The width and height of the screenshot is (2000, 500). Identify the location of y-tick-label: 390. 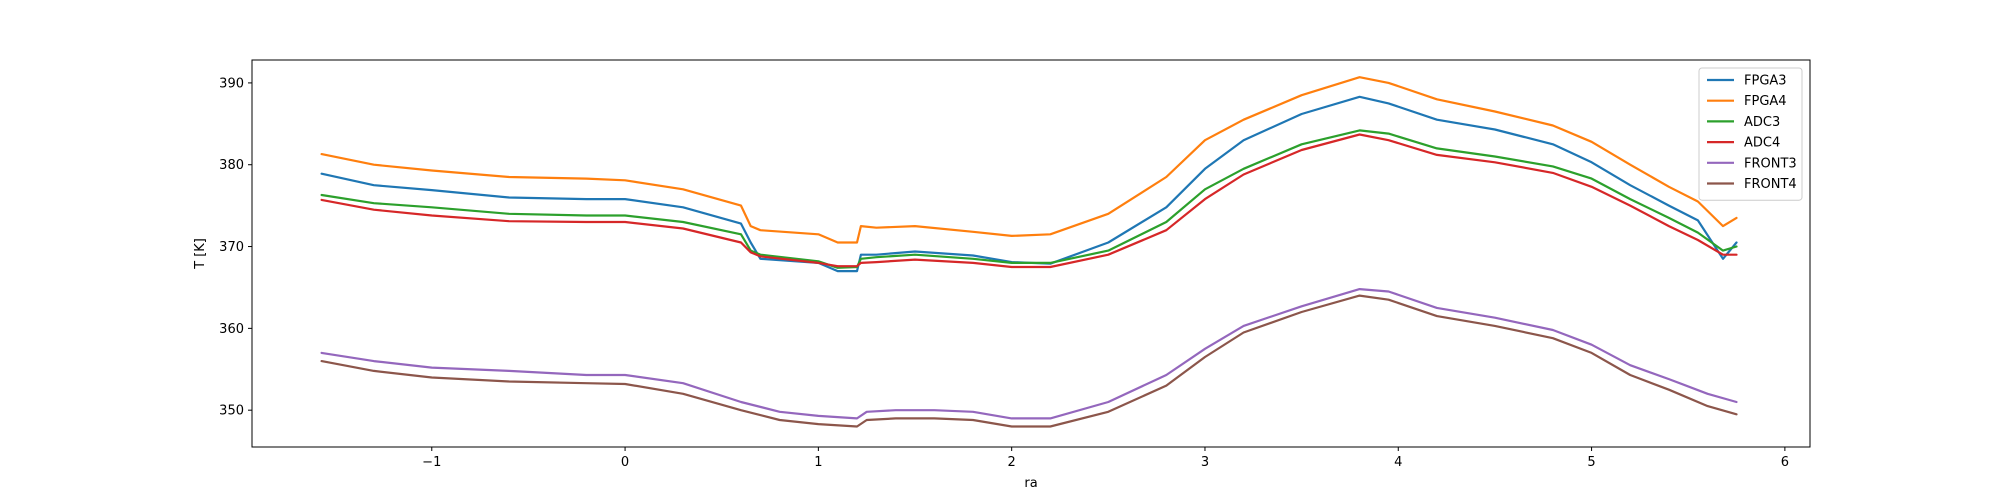
(231, 83).